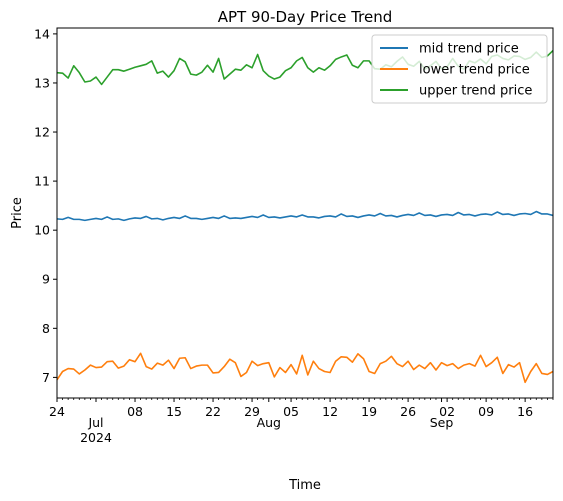  What do you see at coordinates (17, 213) in the screenshot?
I see `y-axis-title: Price` at bounding box center [17, 213].